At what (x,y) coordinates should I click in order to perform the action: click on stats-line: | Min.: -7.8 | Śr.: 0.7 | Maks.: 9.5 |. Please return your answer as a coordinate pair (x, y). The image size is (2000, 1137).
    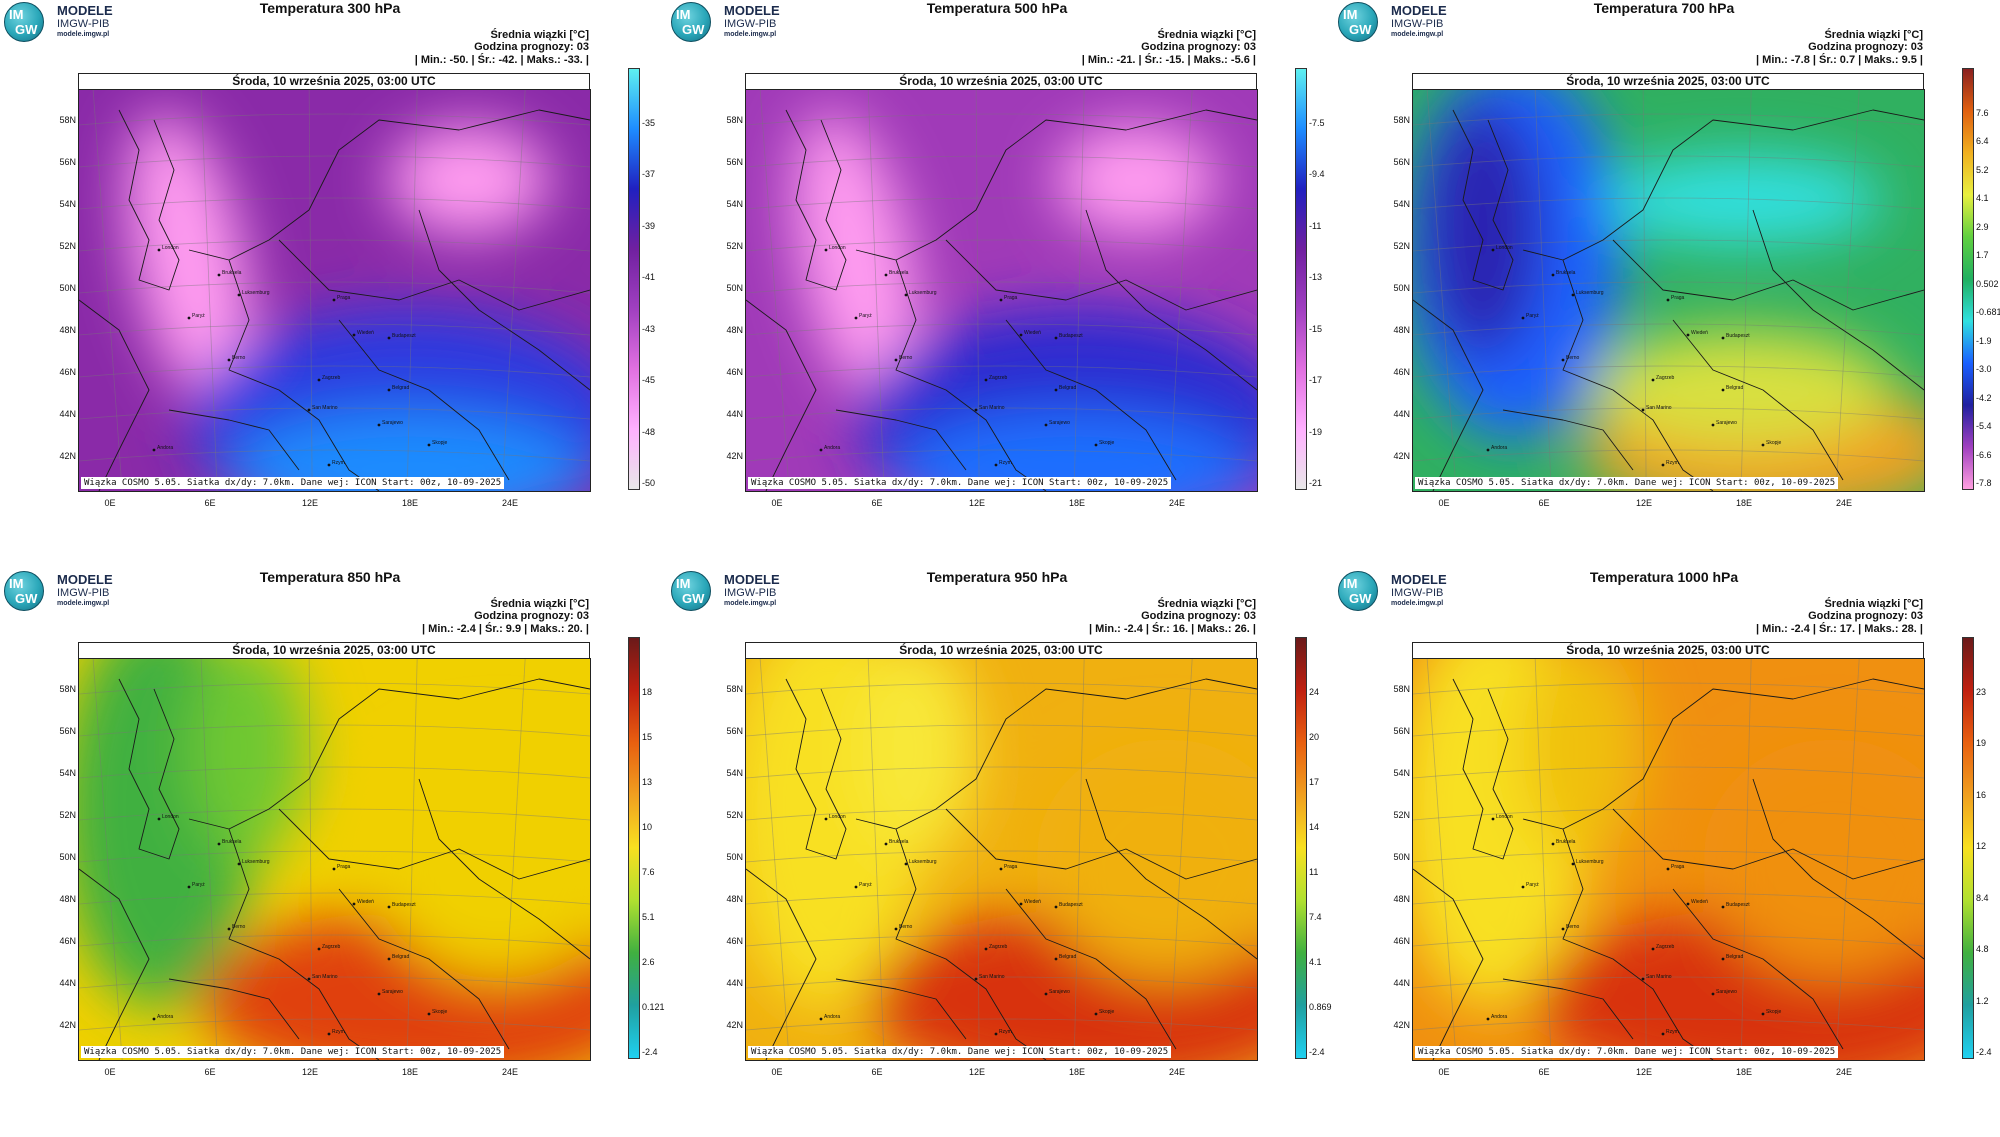
    Looking at the image, I should click on (1839, 60).